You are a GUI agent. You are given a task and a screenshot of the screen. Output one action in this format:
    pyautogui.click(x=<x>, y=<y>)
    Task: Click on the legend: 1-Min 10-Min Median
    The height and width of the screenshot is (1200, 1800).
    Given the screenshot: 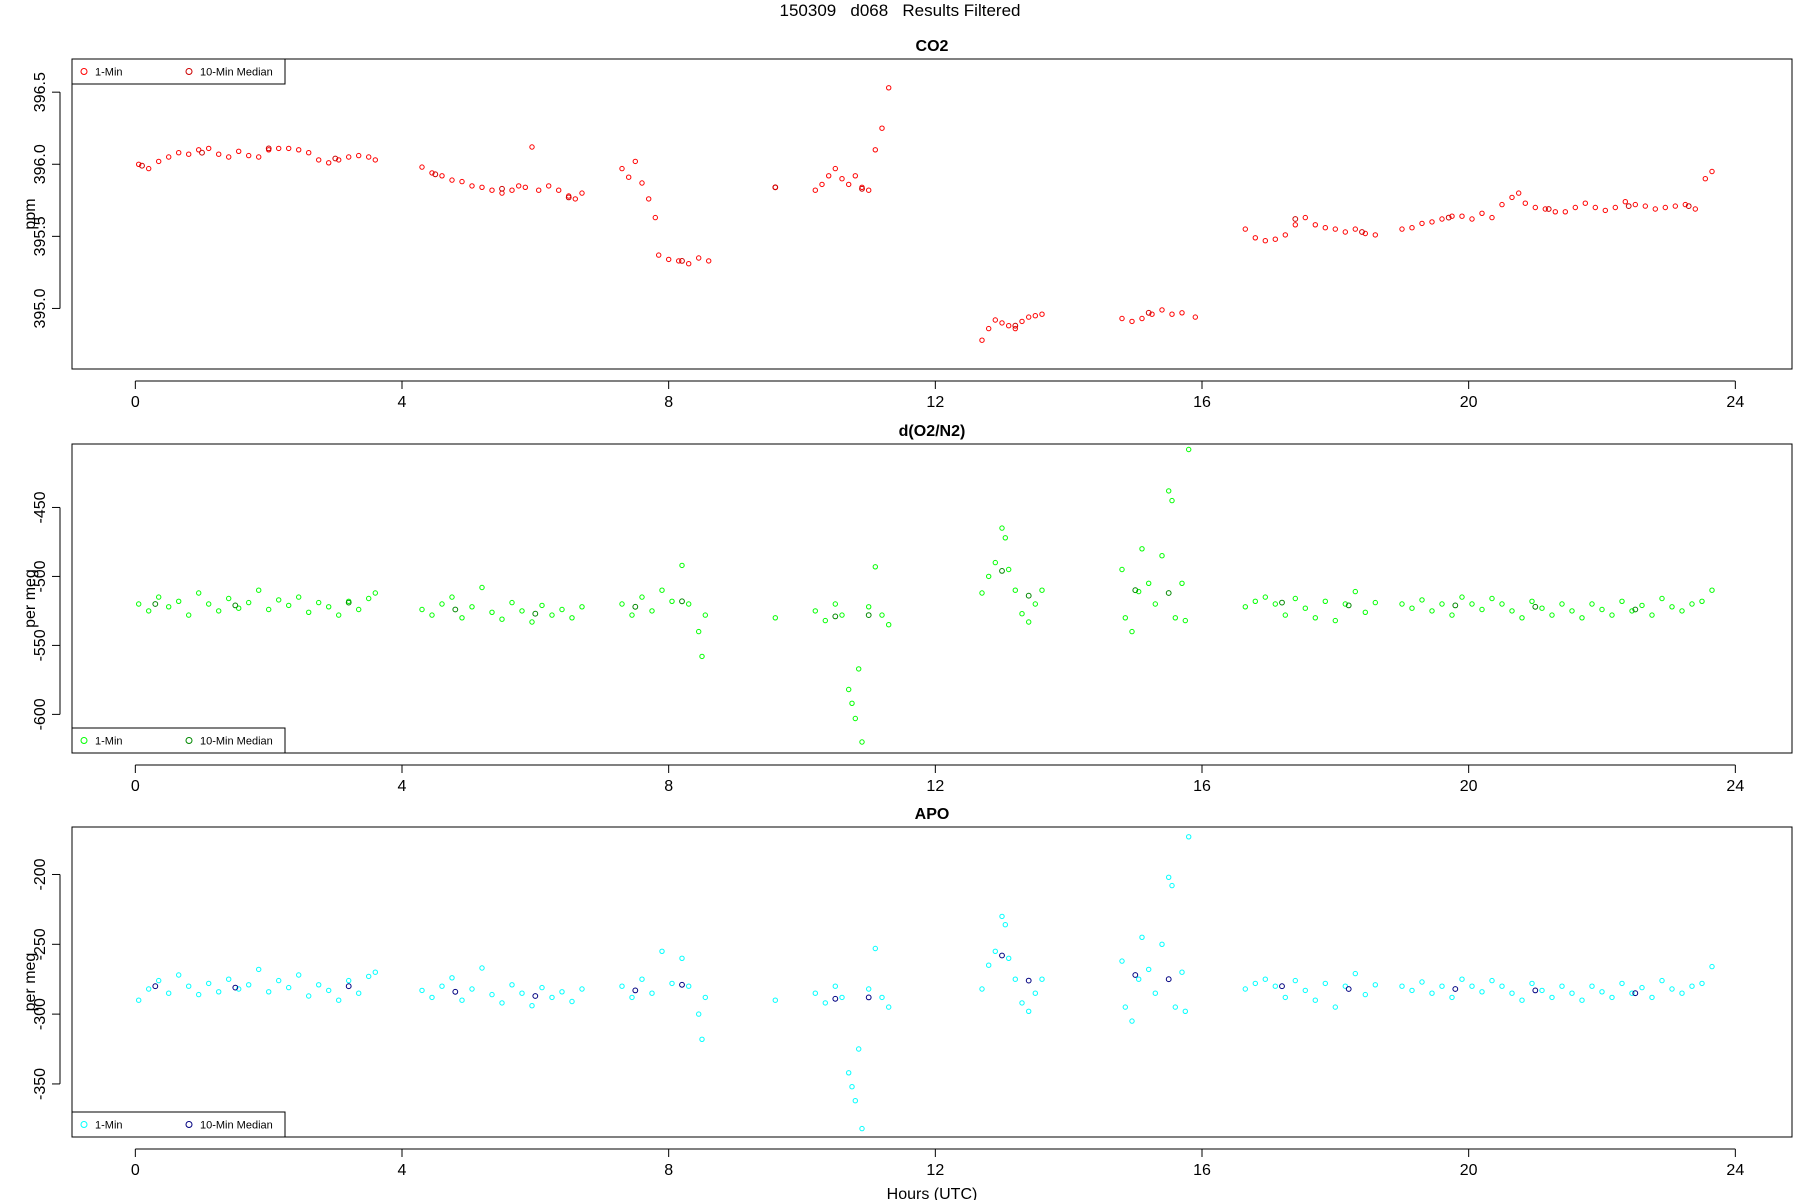 What is the action you would take?
    pyautogui.click(x=178, y=71)
    